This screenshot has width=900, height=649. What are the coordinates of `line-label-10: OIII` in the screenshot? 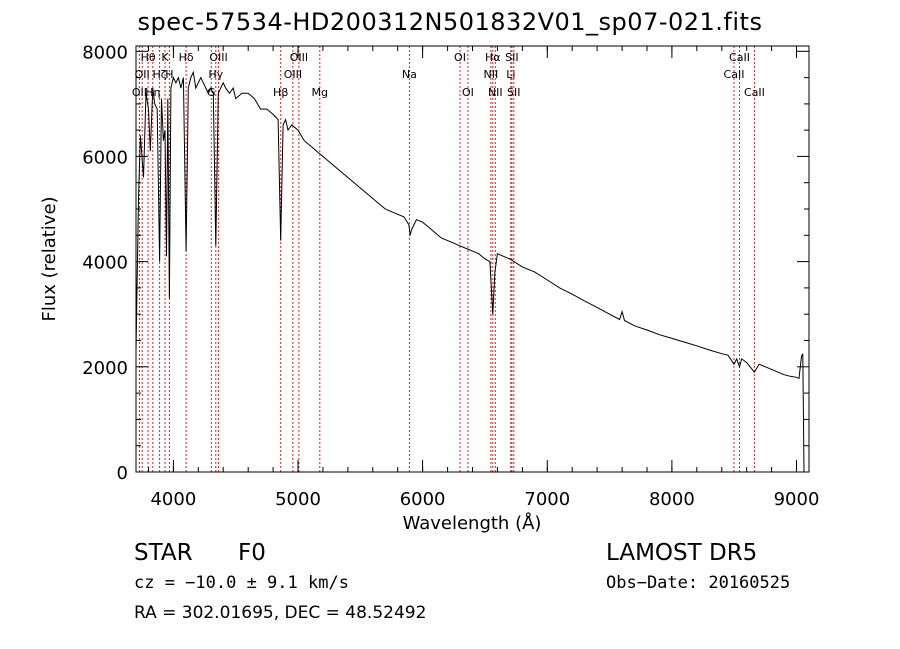 It's located at (218, 57).